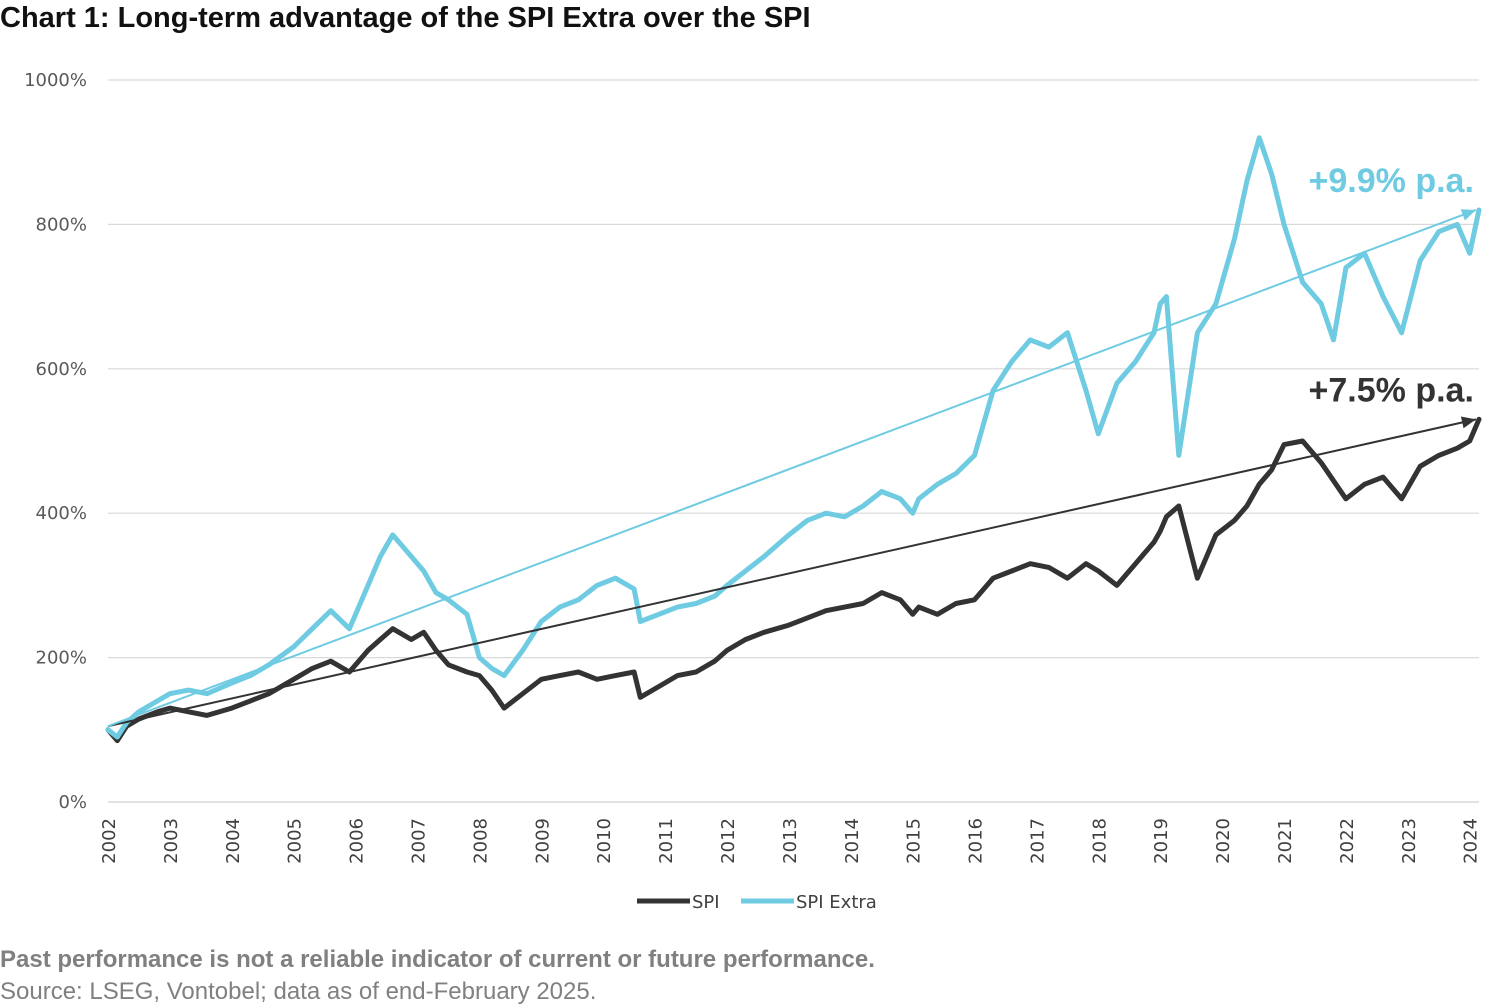 Image resolution: width=1500 pixels, height=1008 pixels. I want to click on spi-growth-annotation: +7.5% p.a., so click(1391, 390).